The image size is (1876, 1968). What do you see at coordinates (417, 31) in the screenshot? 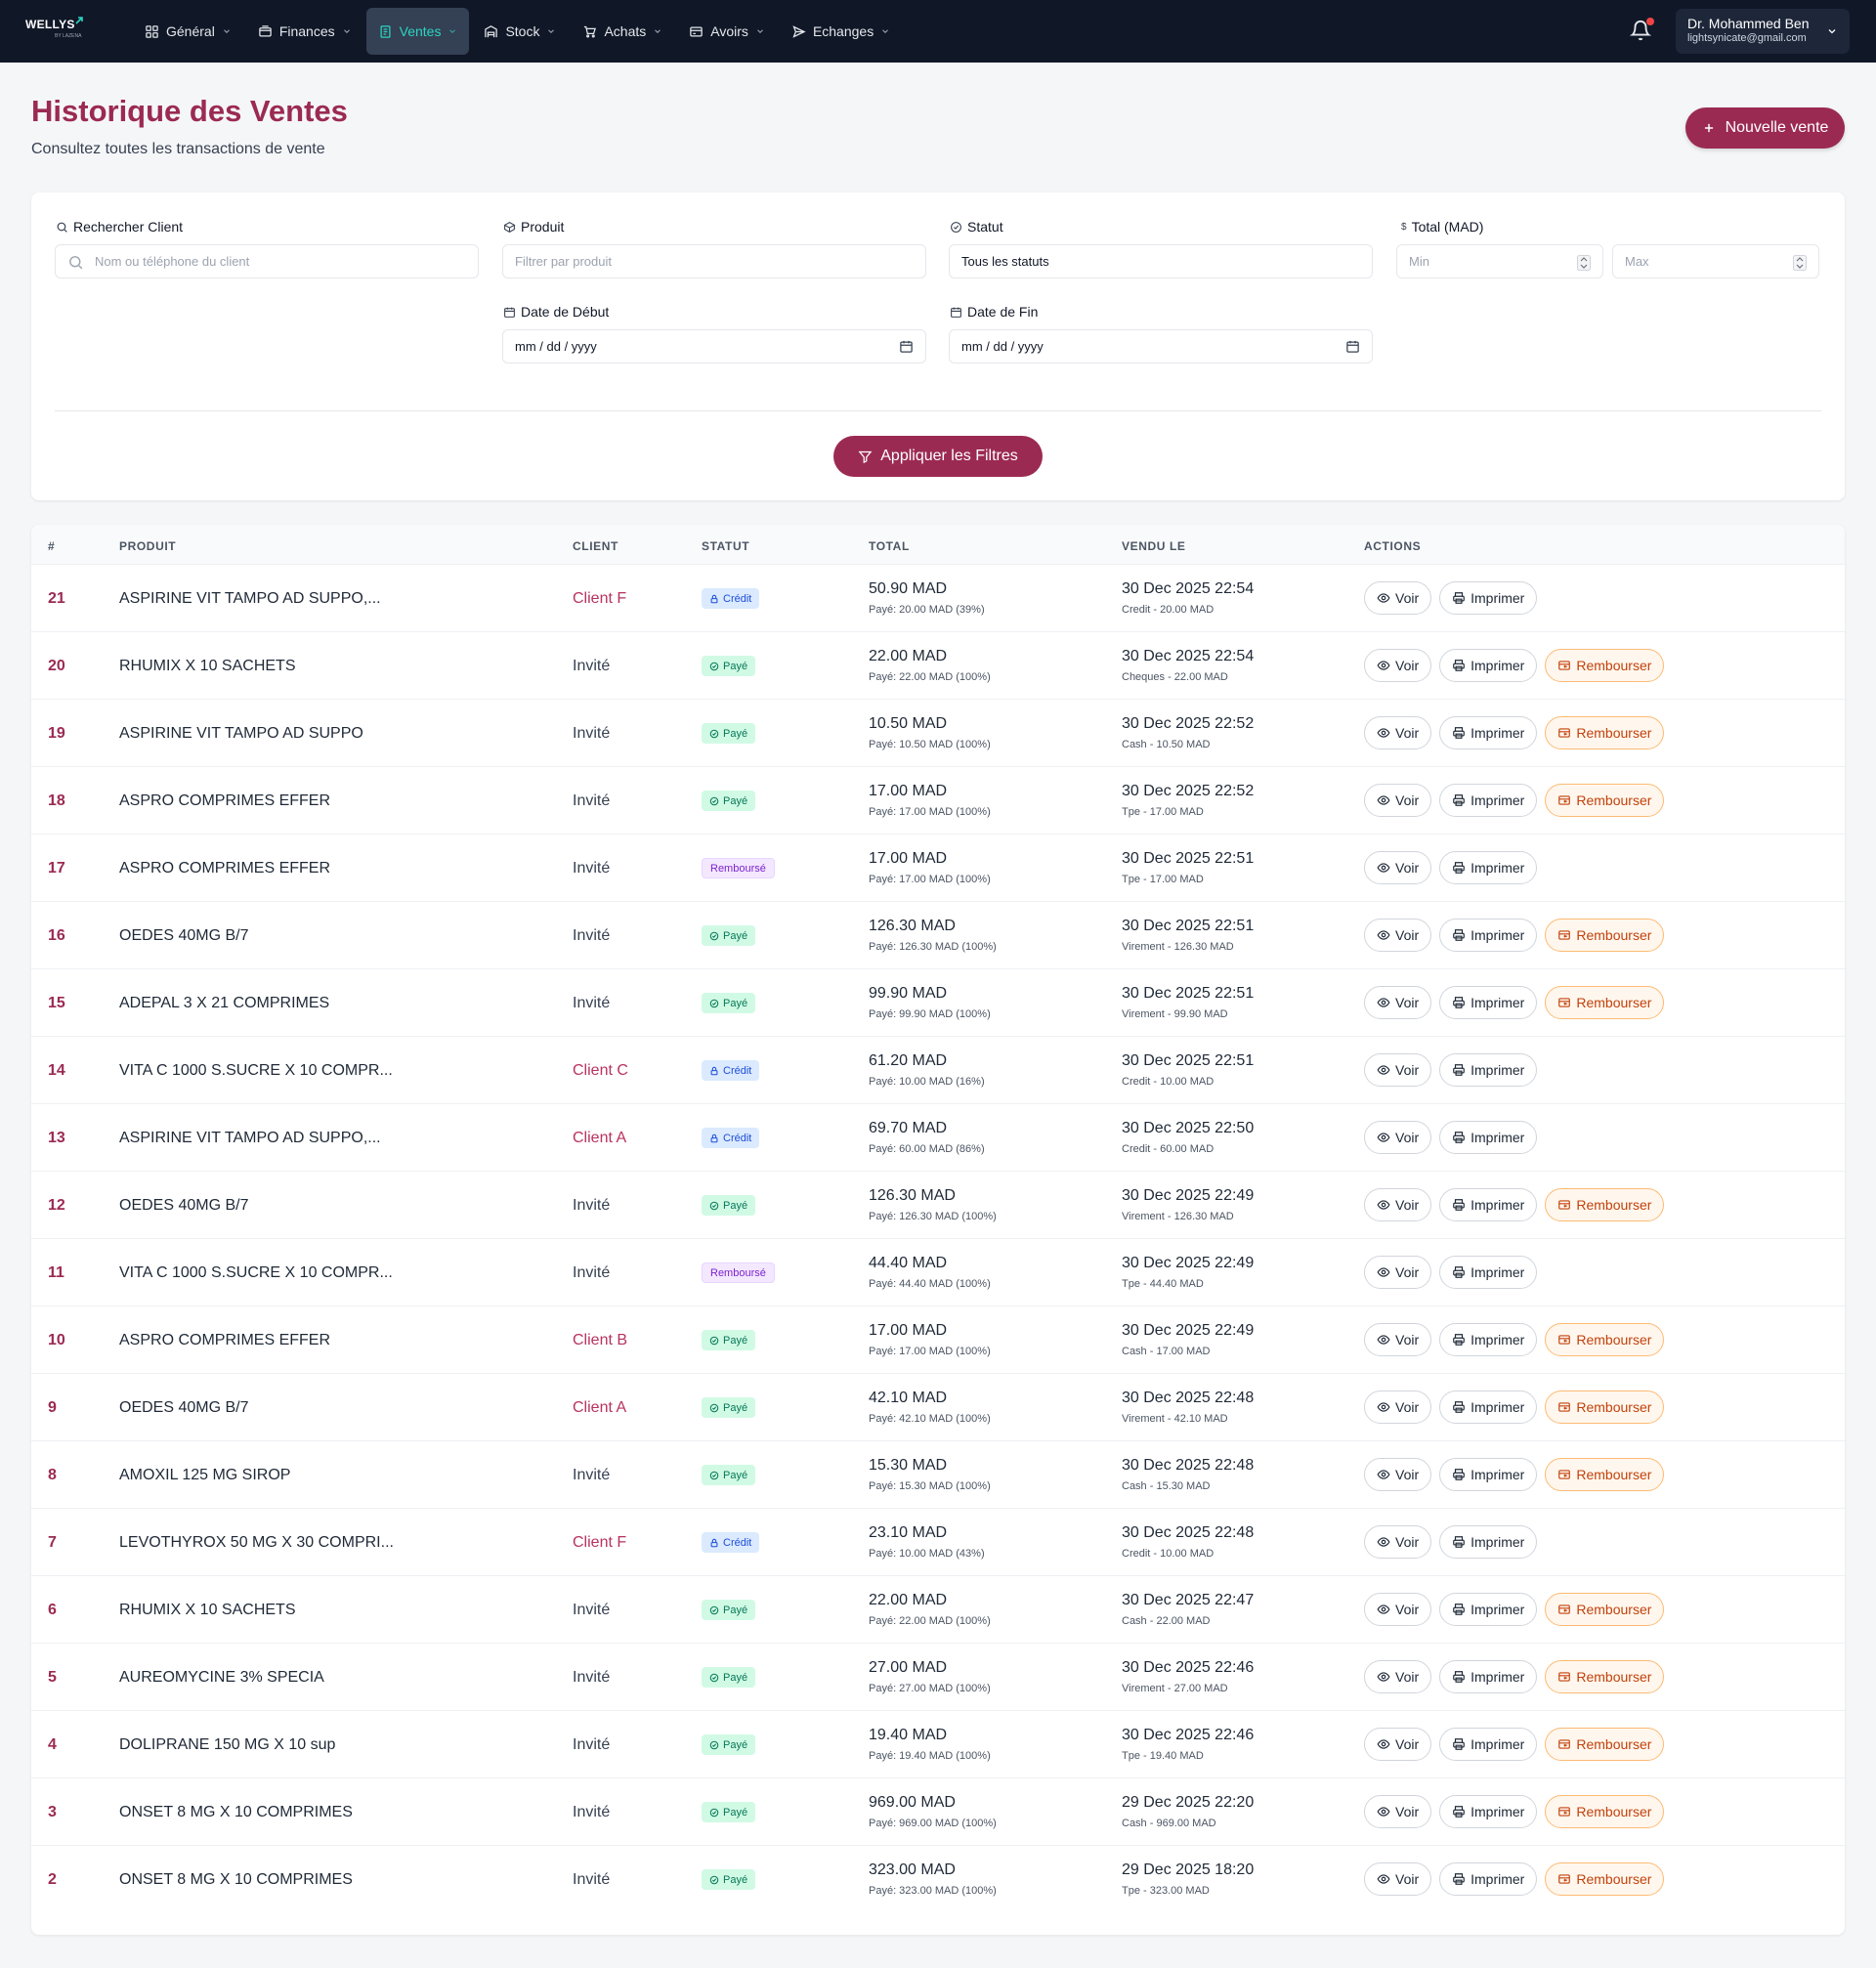
I see `nav-item-ventes: Ventes` at bounding box center [417, 31].